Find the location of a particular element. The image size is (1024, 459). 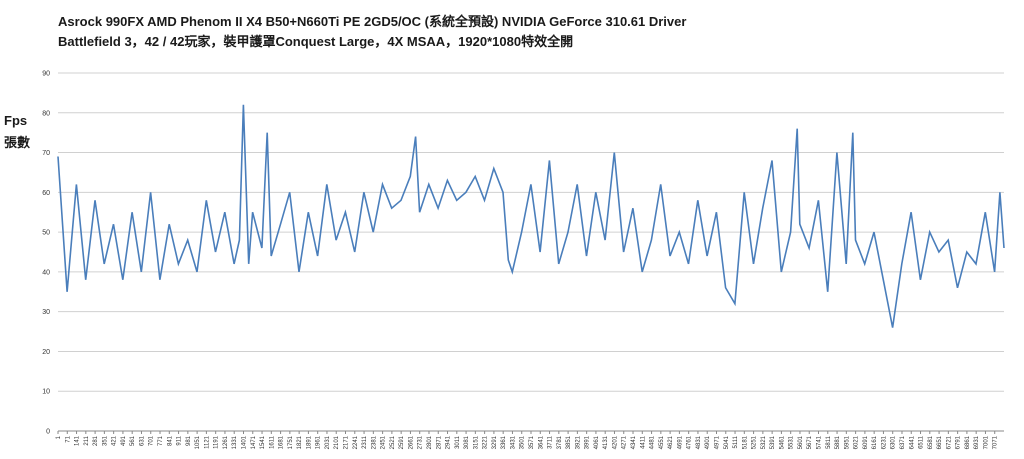

x-tick-label: 2171 is located at coordinates (347, 442).